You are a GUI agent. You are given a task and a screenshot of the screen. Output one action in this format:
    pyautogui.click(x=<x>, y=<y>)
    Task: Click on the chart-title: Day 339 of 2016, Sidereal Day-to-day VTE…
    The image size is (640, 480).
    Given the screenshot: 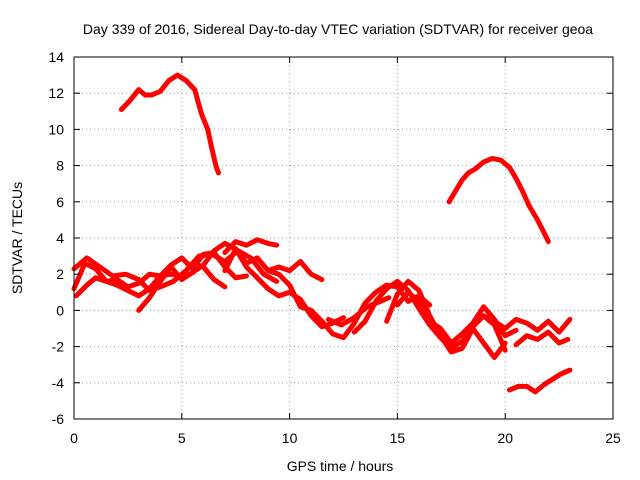 What is the action you would take?
    pyautogui.click(x=338, y=29)
    